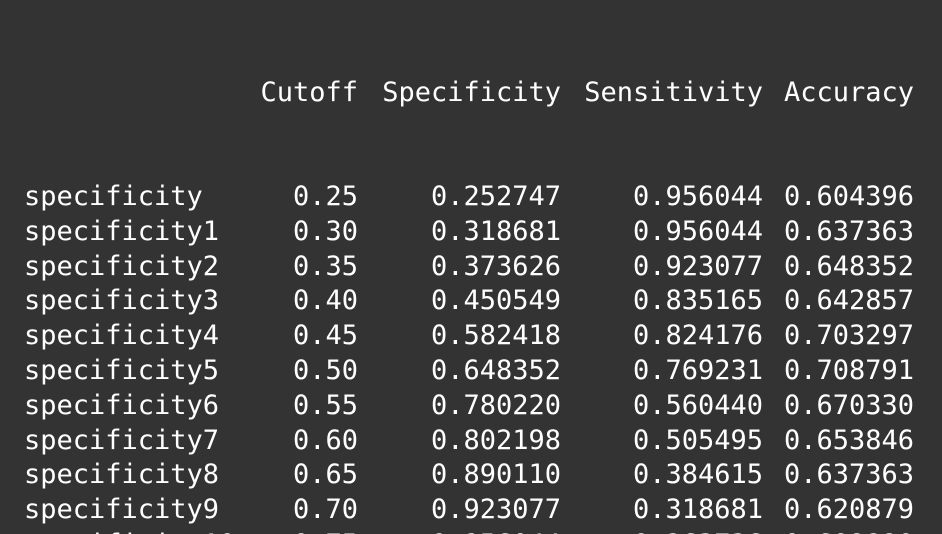 Image resolution: width=942 pixels, height=534 pixels. What do you see at coordinates (122, 336) in the screenshot?
I see `row-name: specificity4` at bounding box center [122, 336].